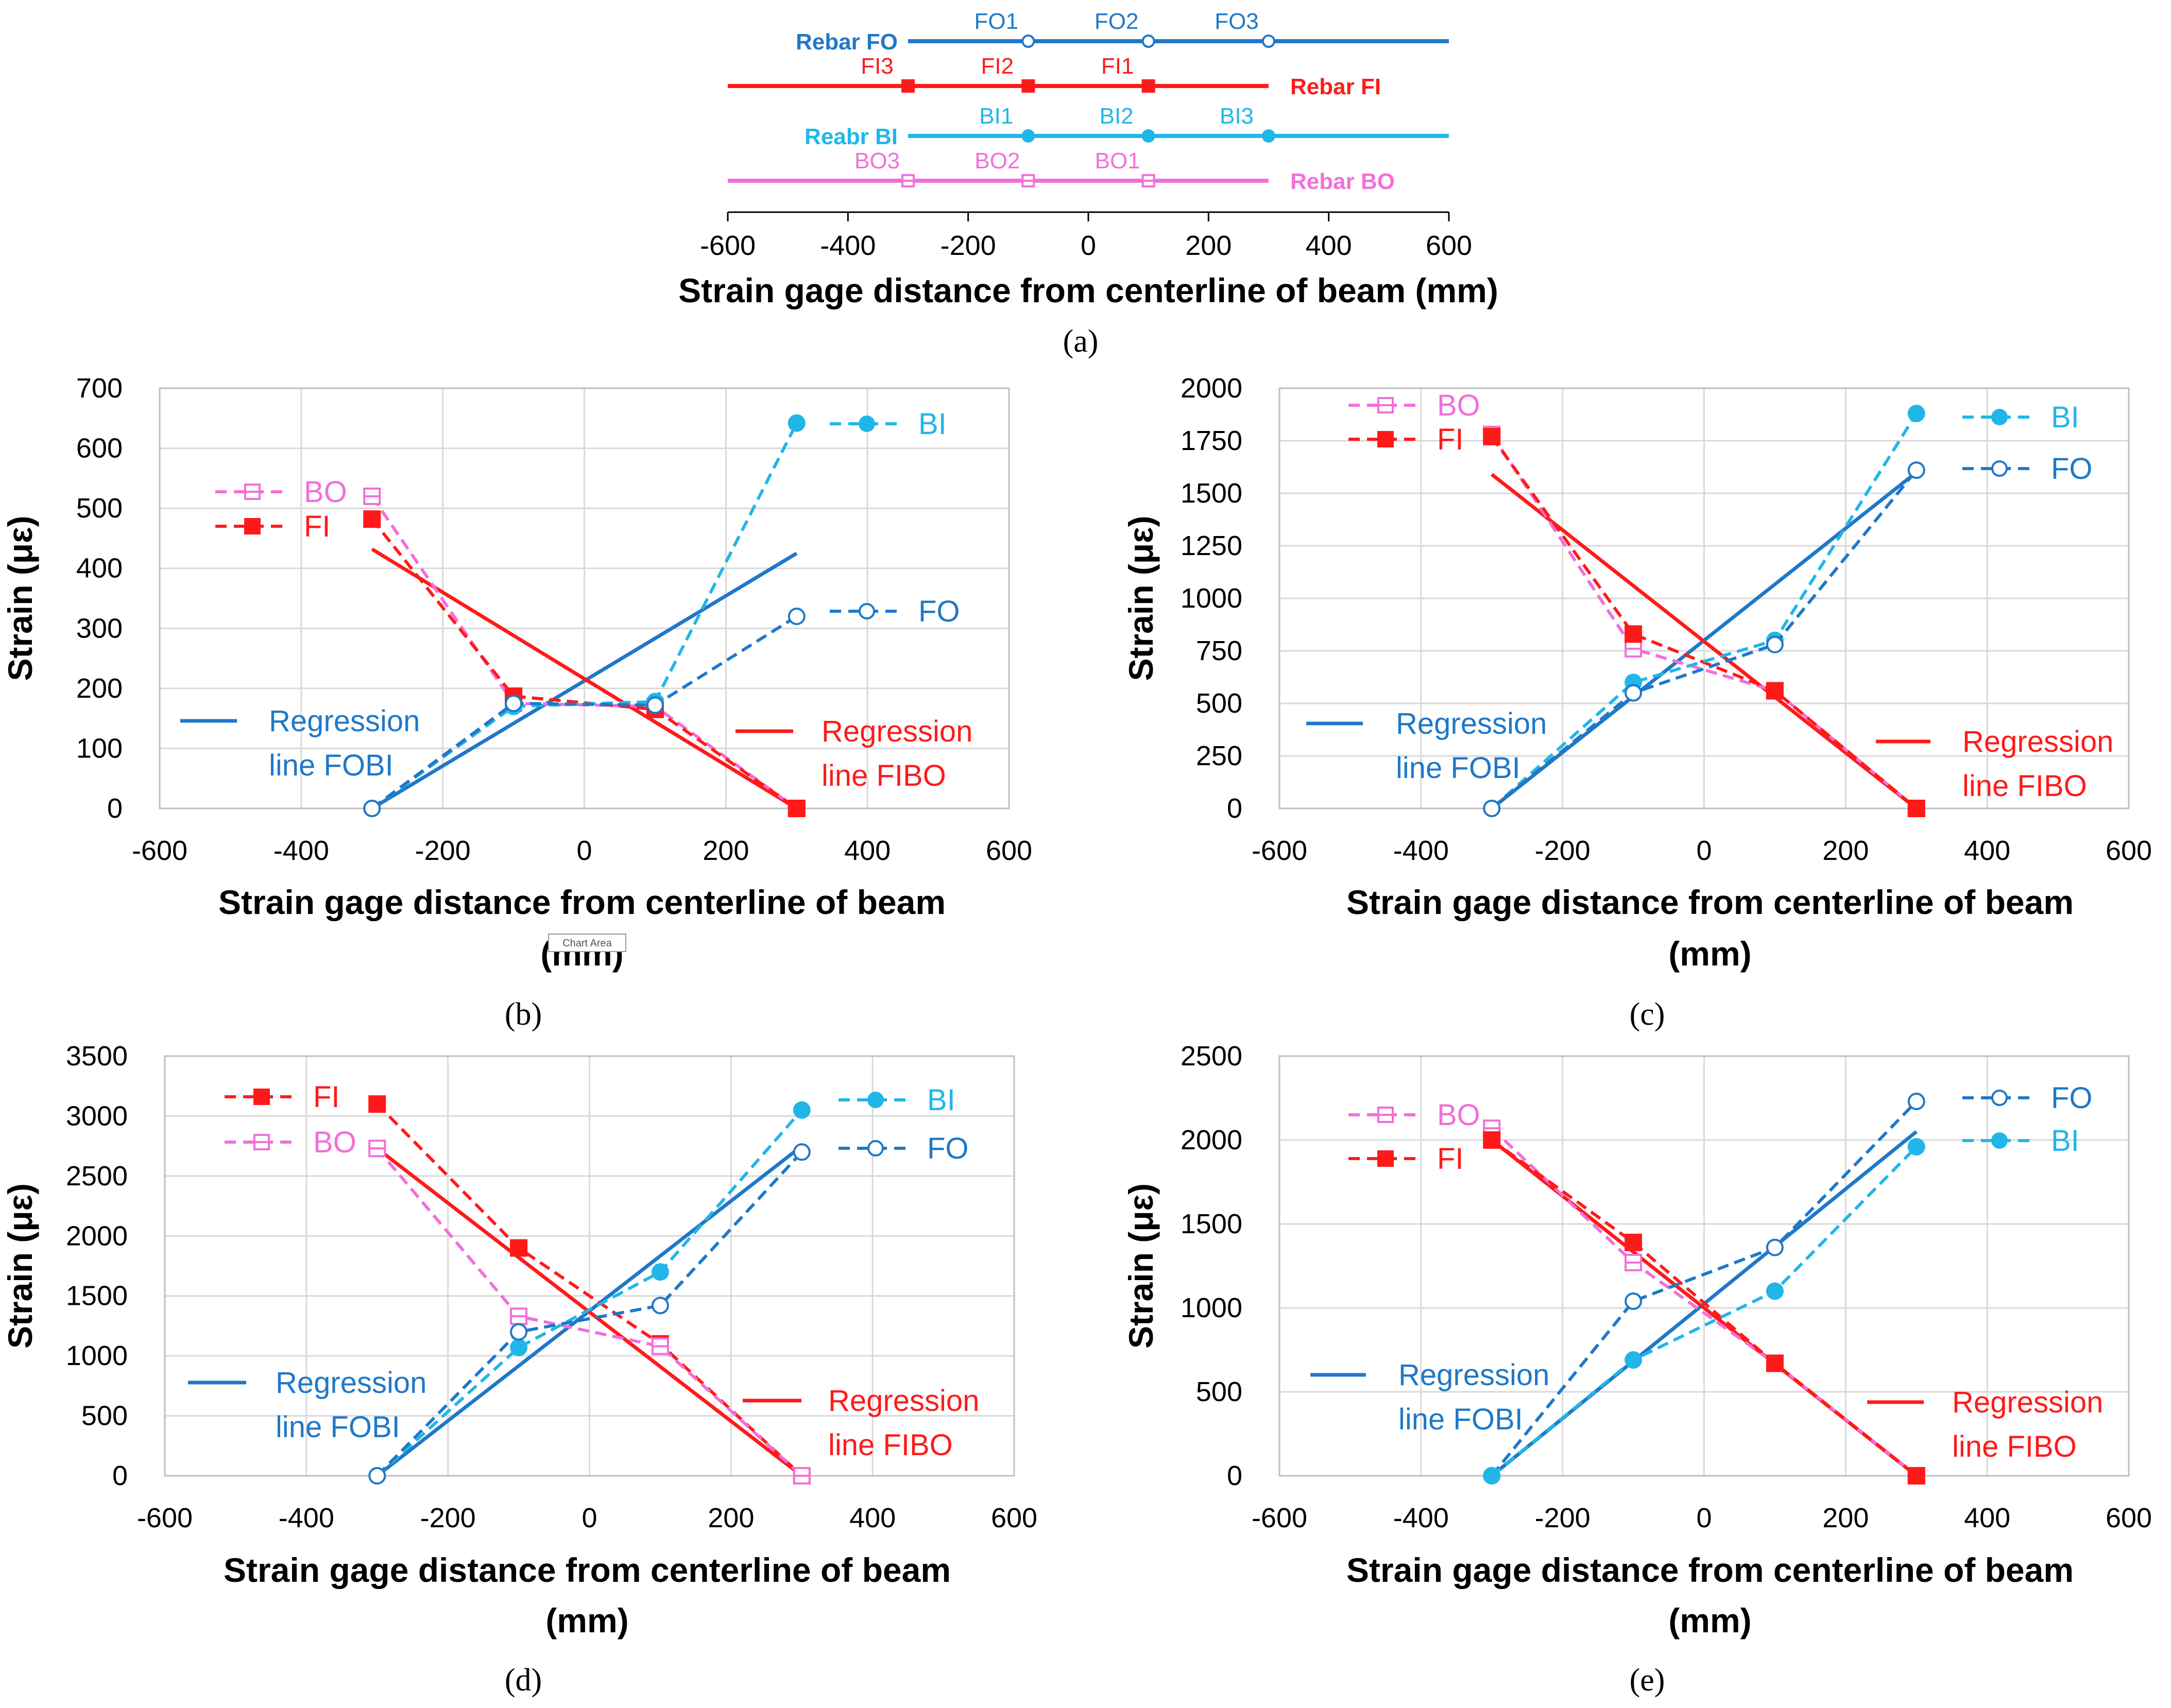 This screenshot has height=1708, width=2171. Describe the element at coordinates (306, 1518) in the screenshot. I see `panel-d-x-tick-label: -400` at that location.